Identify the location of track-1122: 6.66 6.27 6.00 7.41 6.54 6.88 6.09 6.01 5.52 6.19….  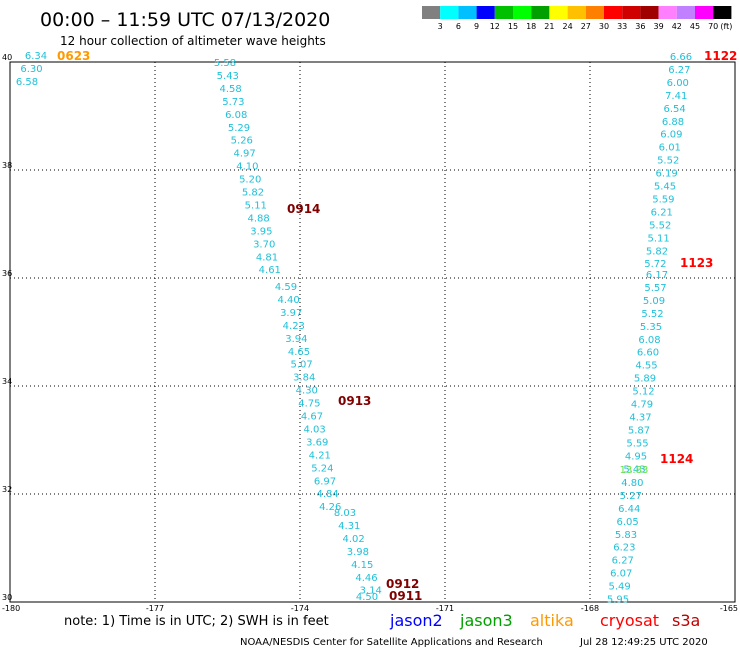
(690, 159).